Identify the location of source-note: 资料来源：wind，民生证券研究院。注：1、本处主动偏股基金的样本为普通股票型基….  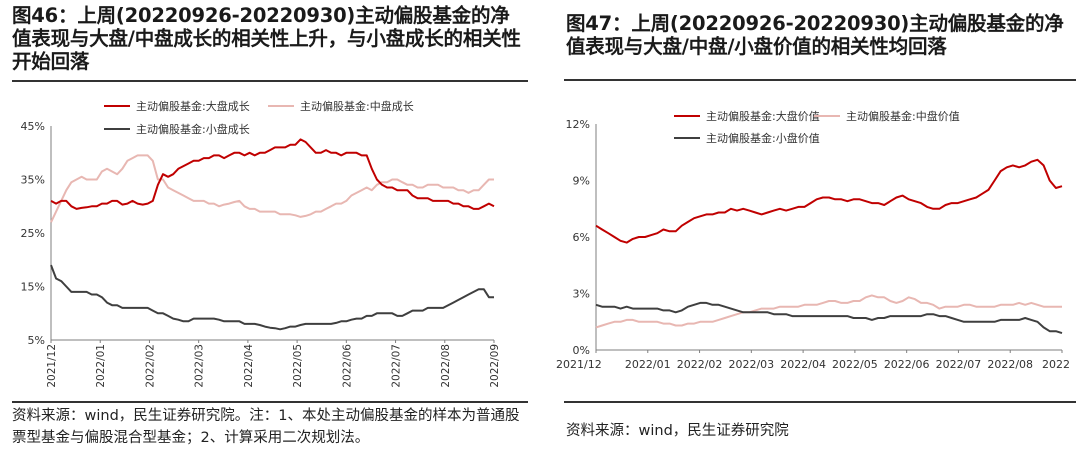
(266, 427).